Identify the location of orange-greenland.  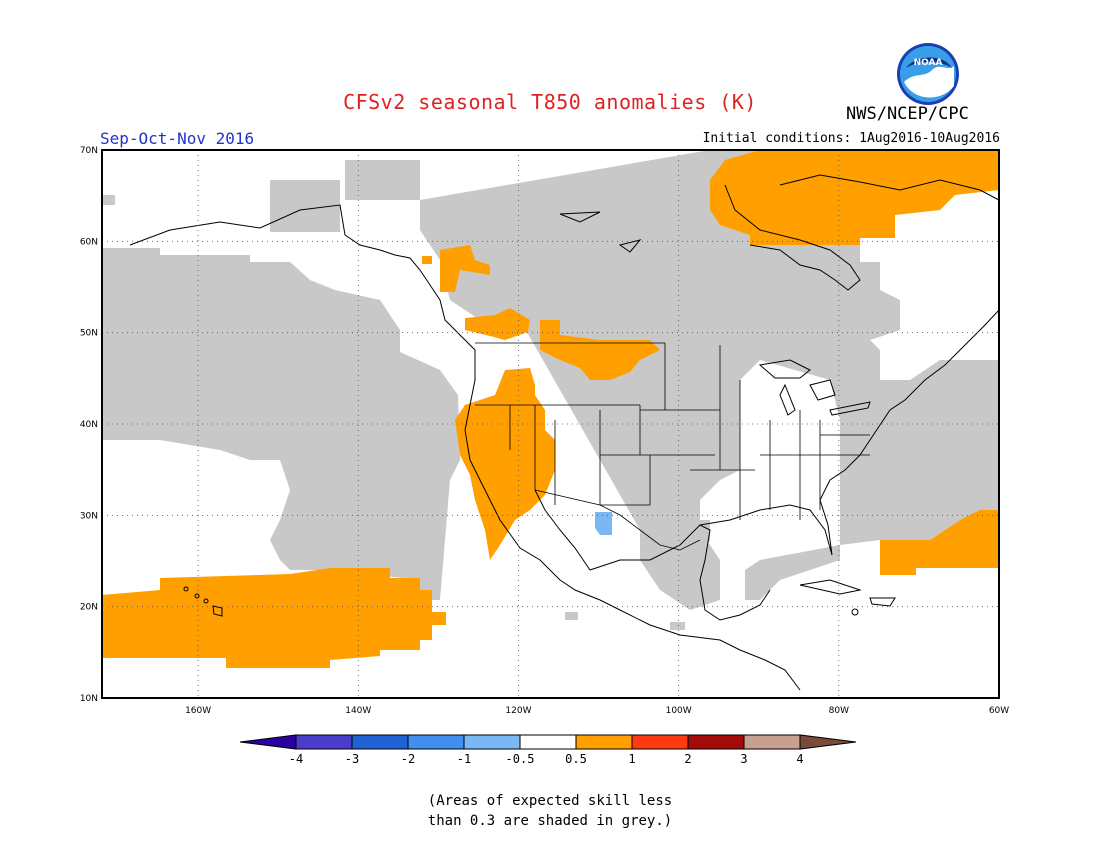
(854, 197).